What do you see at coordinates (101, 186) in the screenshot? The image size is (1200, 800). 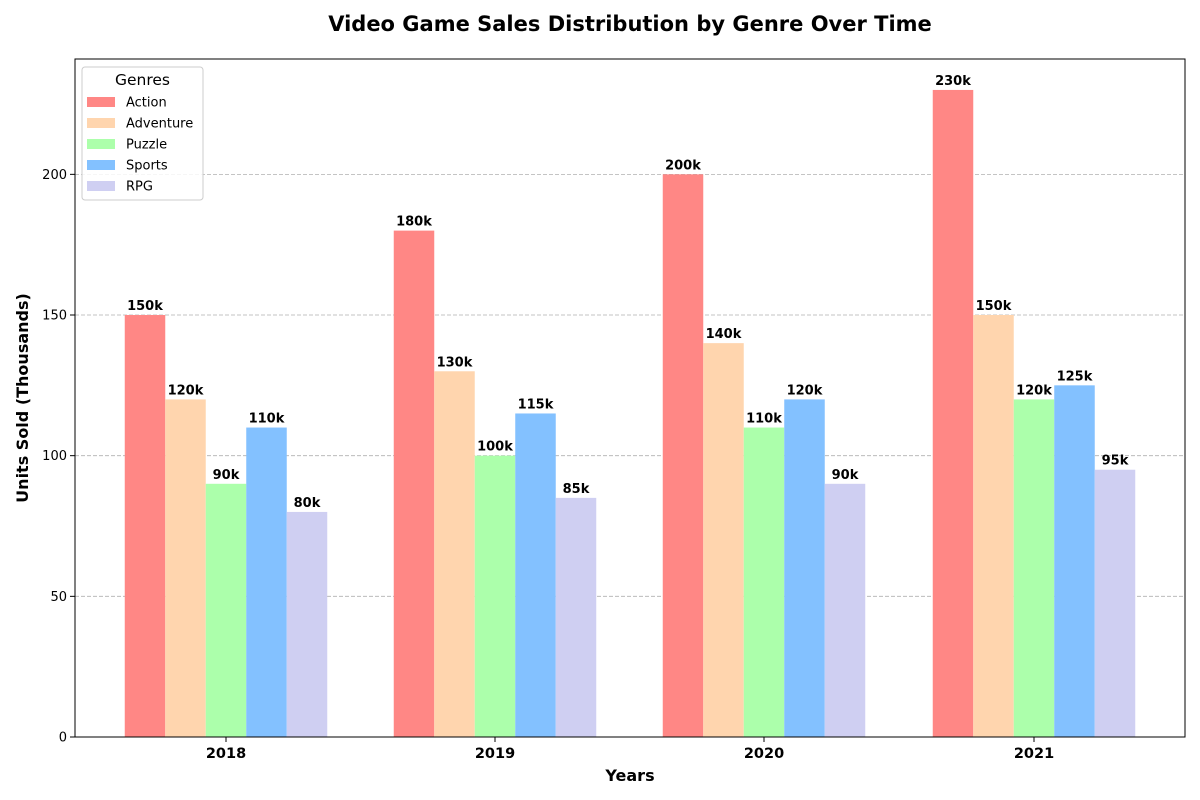 I see `legend-swatch-rpg` at bounding box center [101, 186].